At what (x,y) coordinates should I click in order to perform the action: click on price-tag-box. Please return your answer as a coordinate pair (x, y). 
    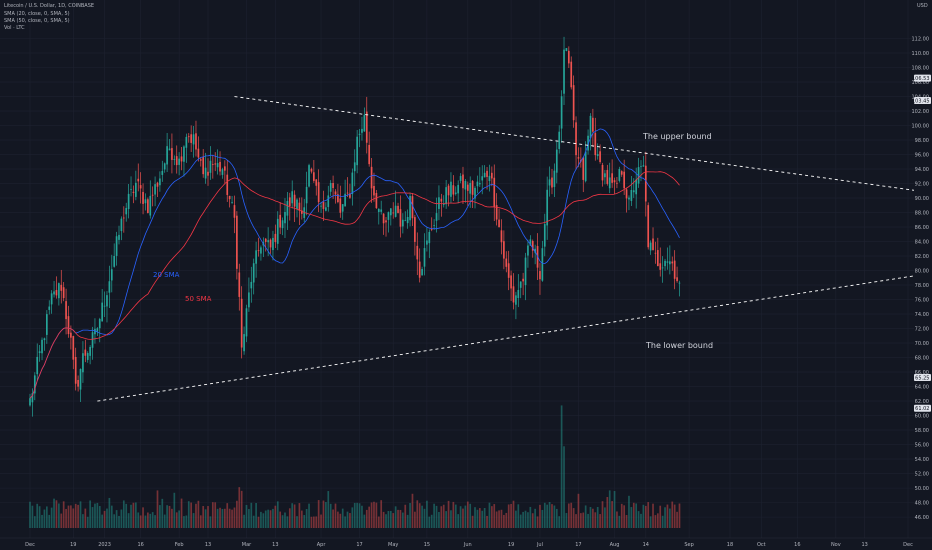
    Looking at the image, I should click on (922, 378).